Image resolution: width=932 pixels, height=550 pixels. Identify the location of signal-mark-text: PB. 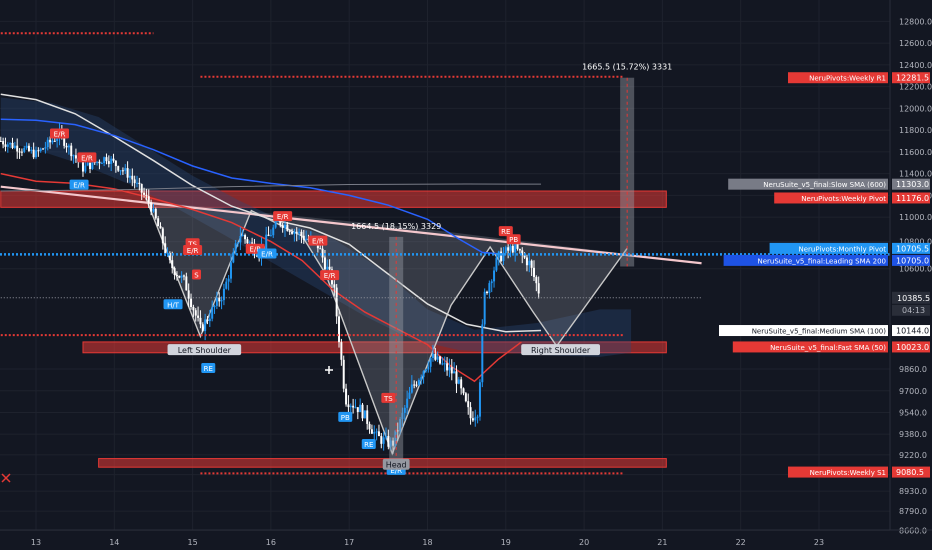
(513, 240).